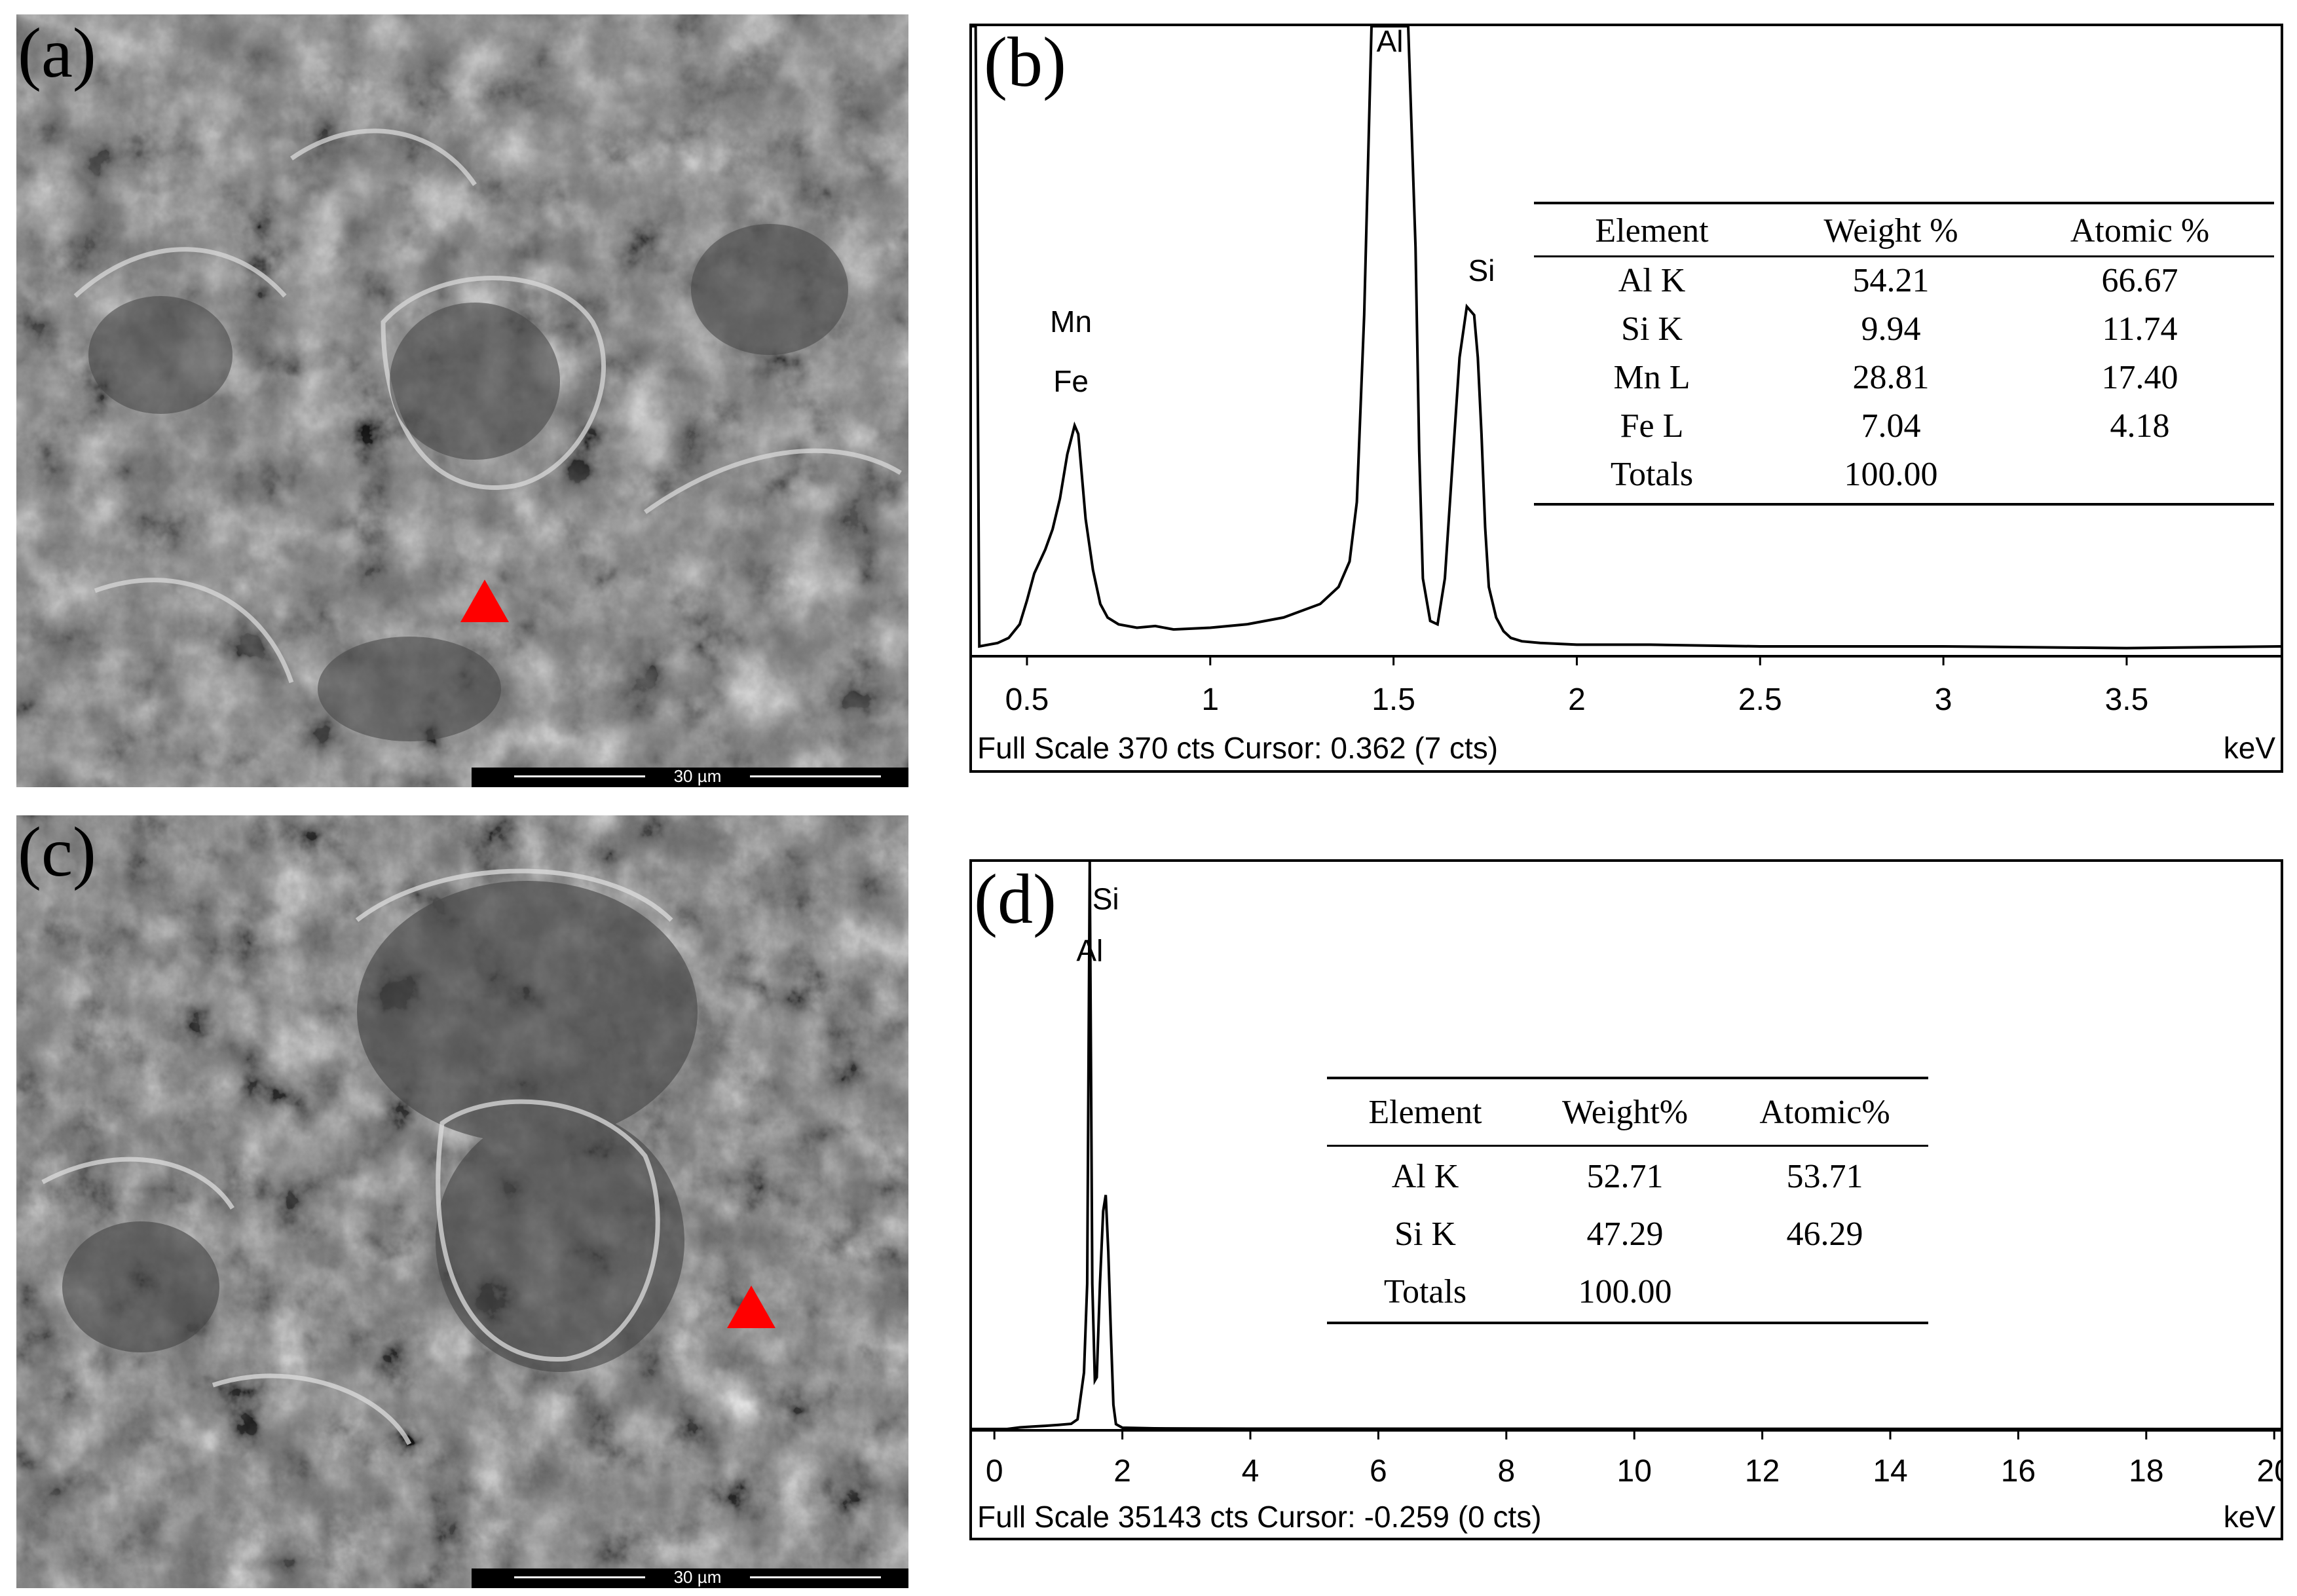 This screenshot has height=1596, width=2297. I want to click on cell-b-3-1: 7.04, so click(1891, 426).